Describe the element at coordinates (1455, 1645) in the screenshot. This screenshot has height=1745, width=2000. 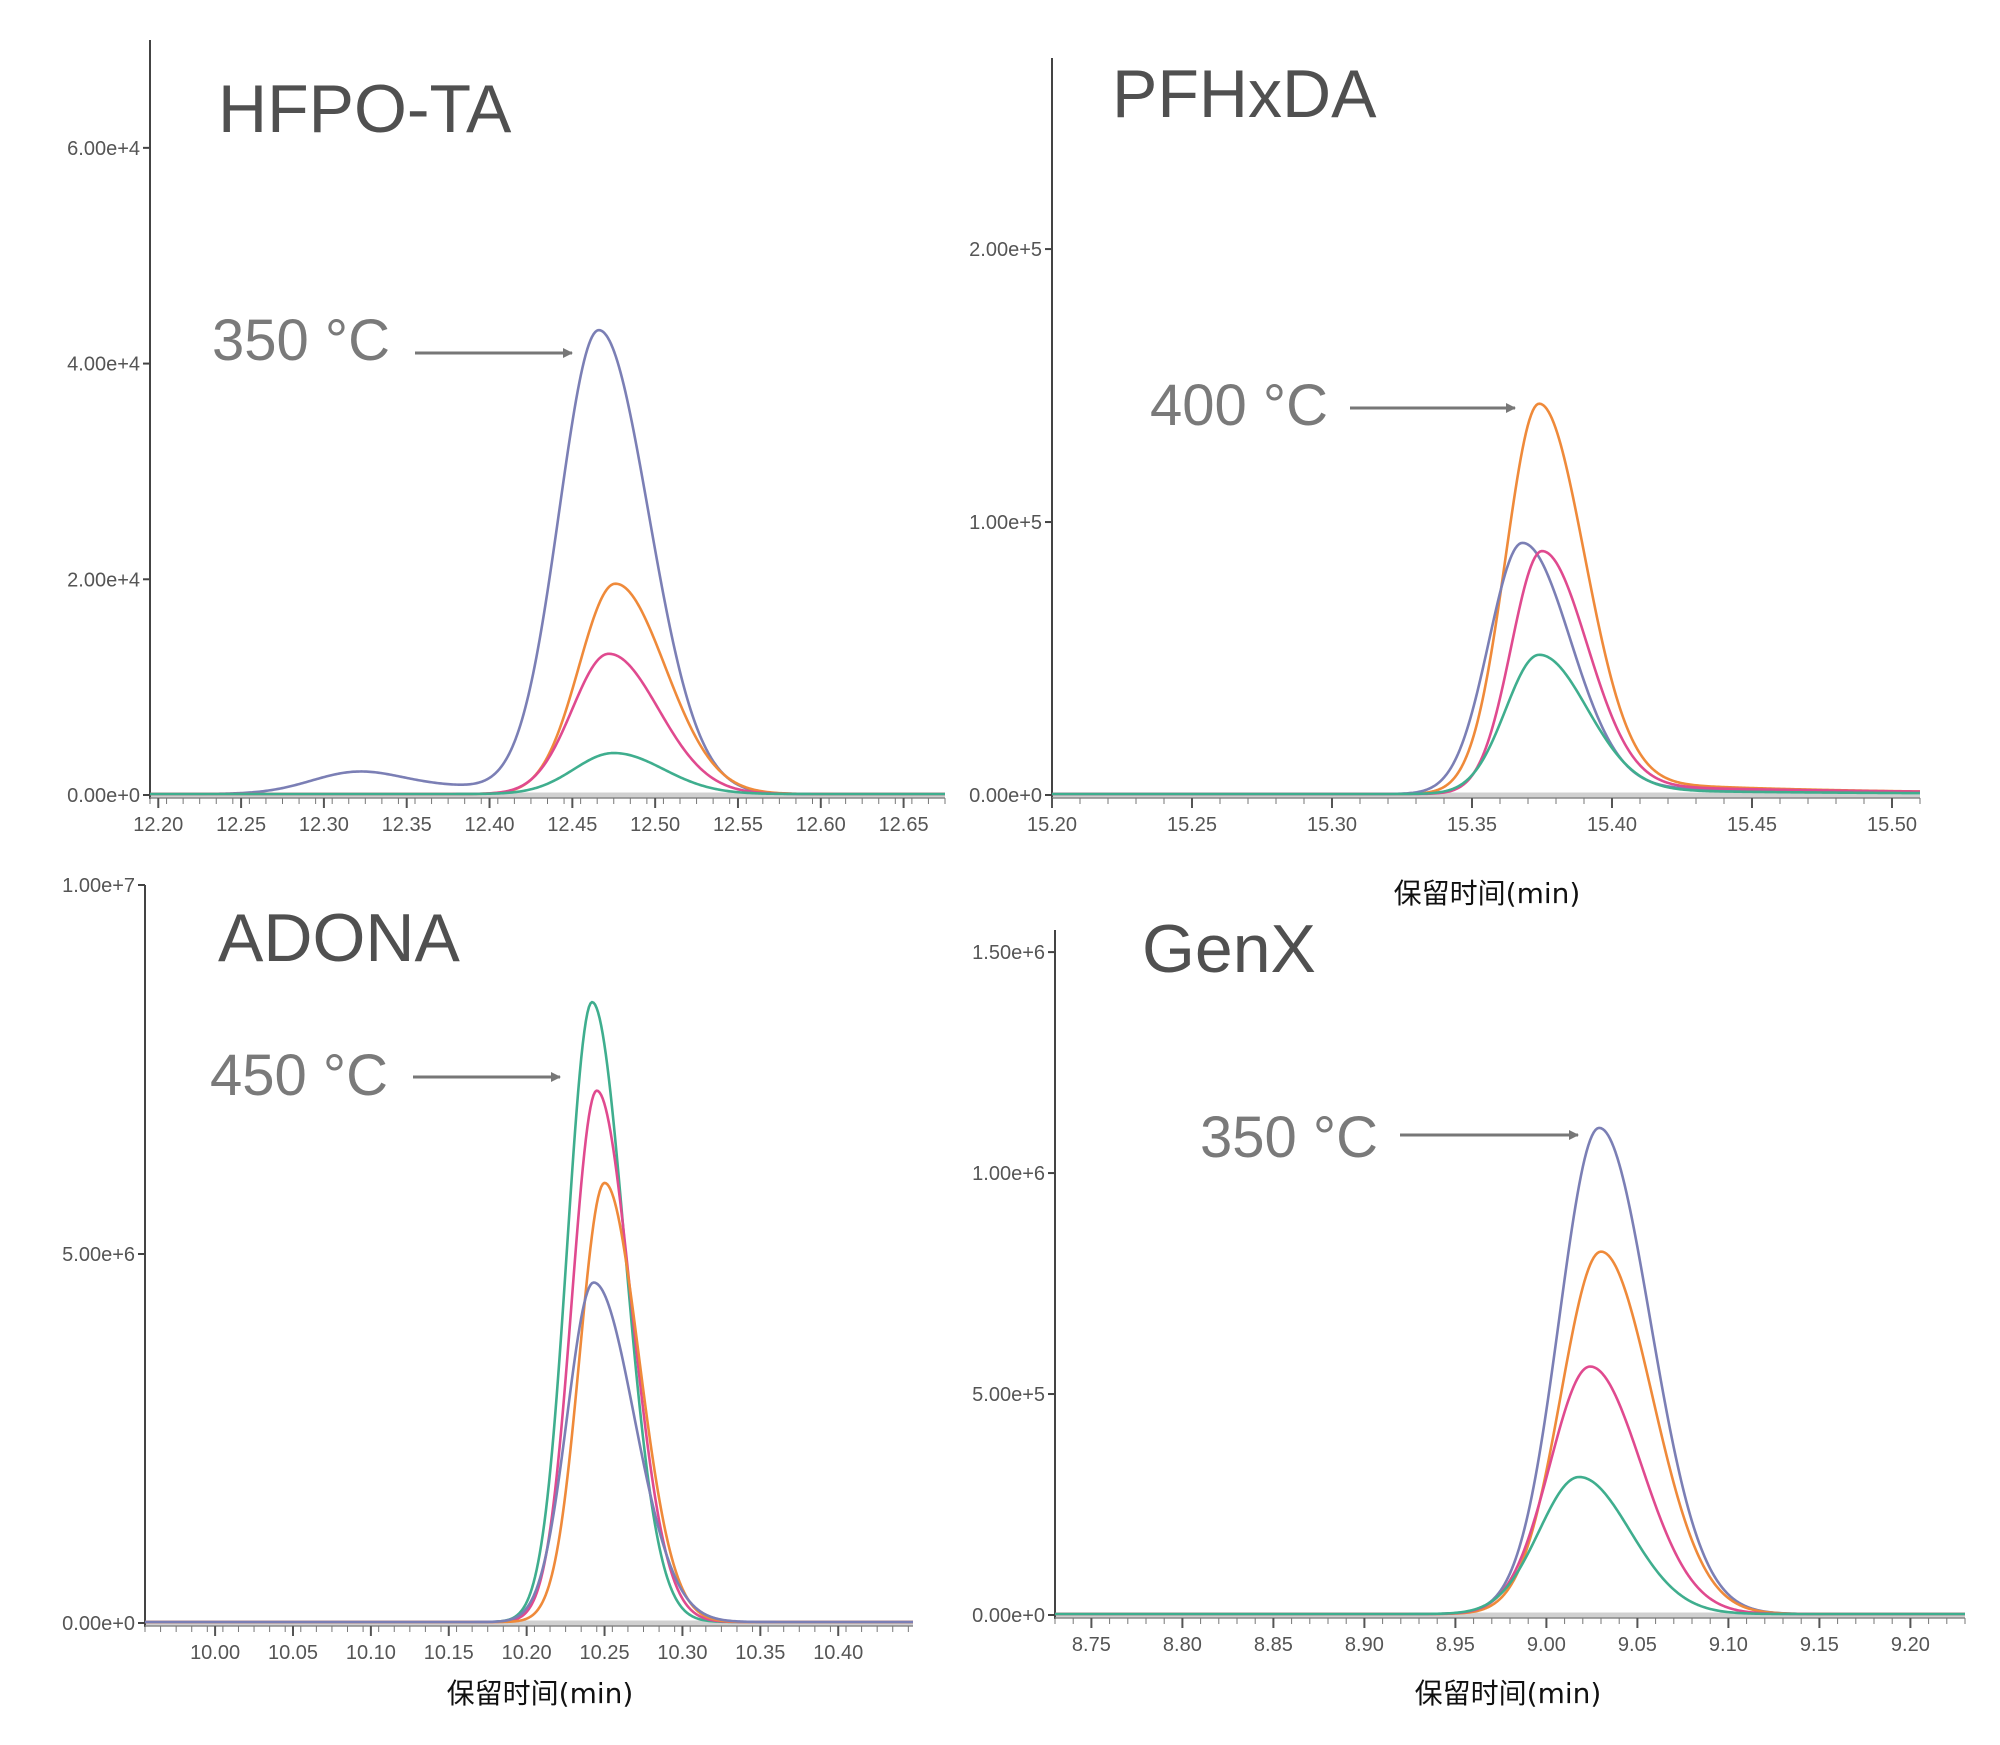
I see `x-tick-label: 8.95` at that location.